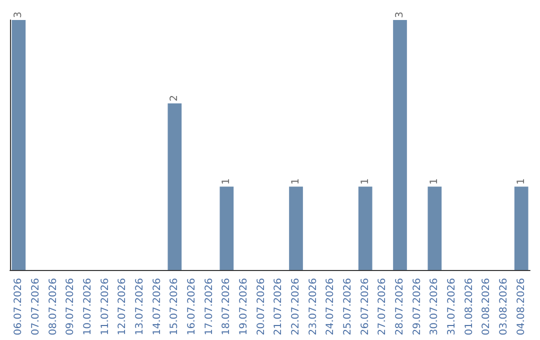  Describe the element at coordinates (122, 307) in the screenshot. I see `x-tick-label: 12.07.2026` at that location.